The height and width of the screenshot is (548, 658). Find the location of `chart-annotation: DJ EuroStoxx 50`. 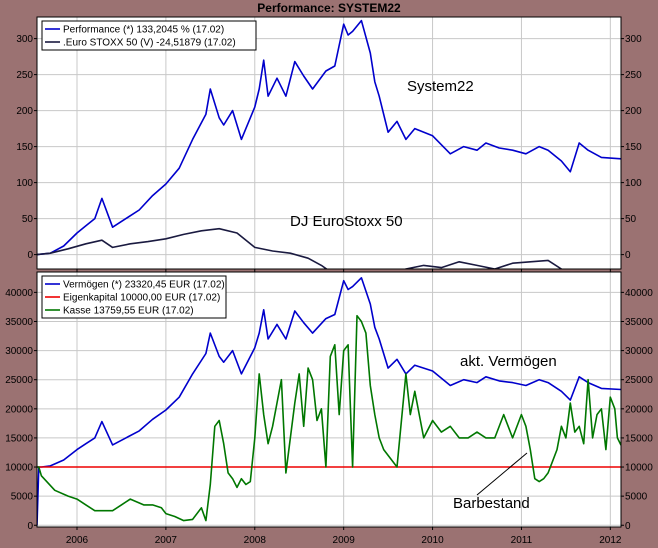

chart-annotation: DJ EuroStoxx 50 is located at coordinates (346, 221).